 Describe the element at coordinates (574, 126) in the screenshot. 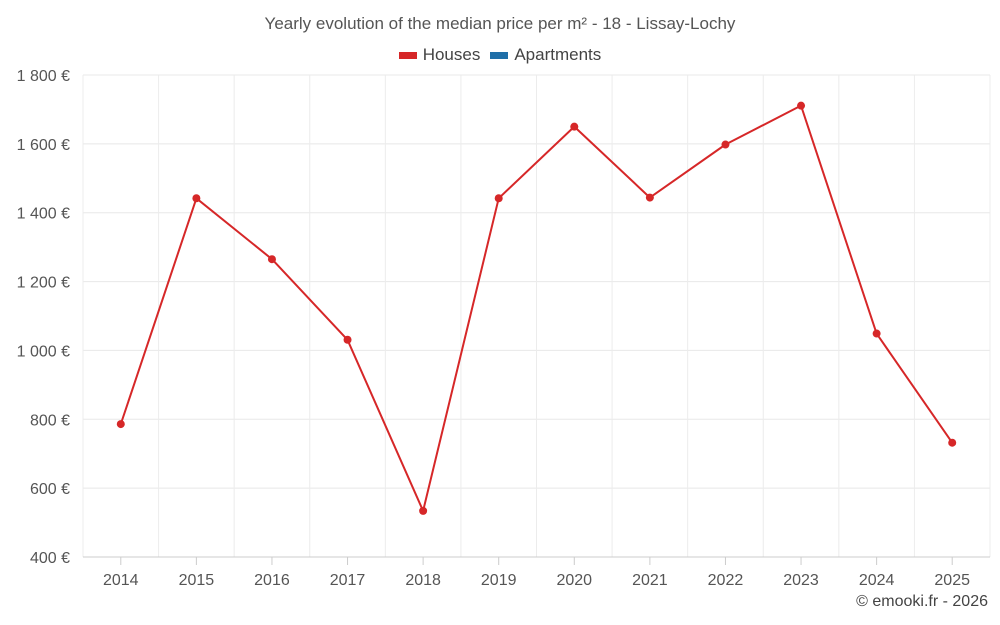

I see `data-point-houses-2020` at that location.